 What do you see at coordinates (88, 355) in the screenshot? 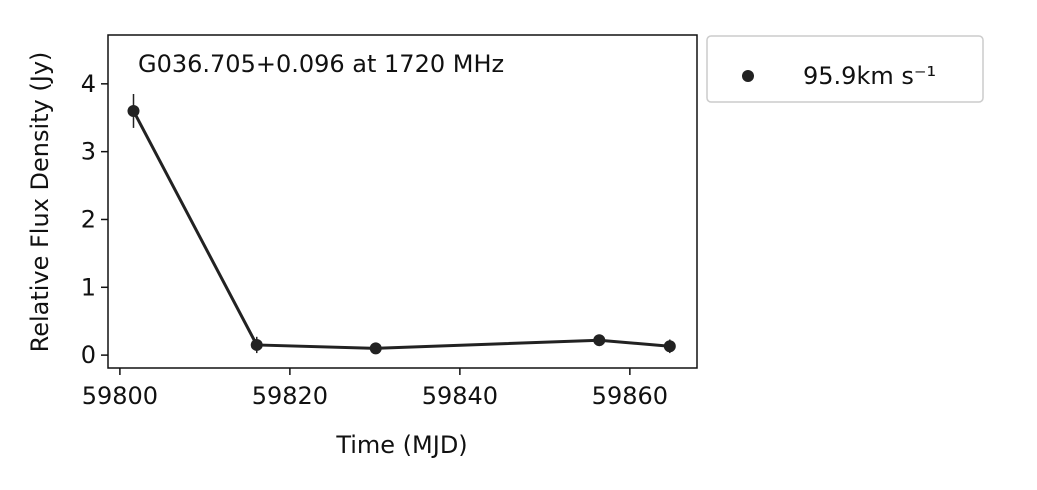
I see `y-tick-label: 0` at bounding box center [88, 355].